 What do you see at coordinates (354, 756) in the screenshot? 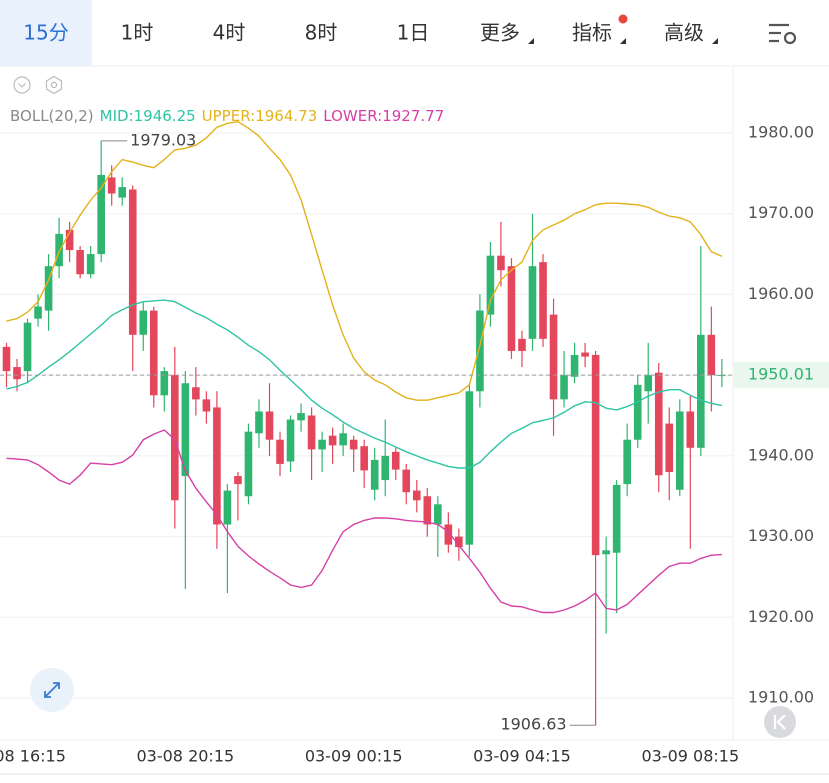
I see `x-tick-label: 03-09 00:15` at bounding box center [354, 756].